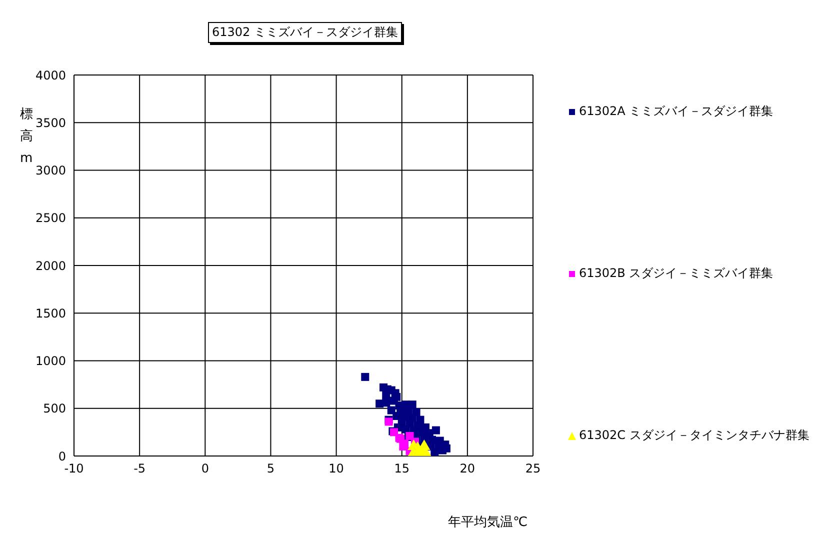 This screenshot has width=816, height=534. I want to click on y-tick-label: 2500, so click(50, 218).